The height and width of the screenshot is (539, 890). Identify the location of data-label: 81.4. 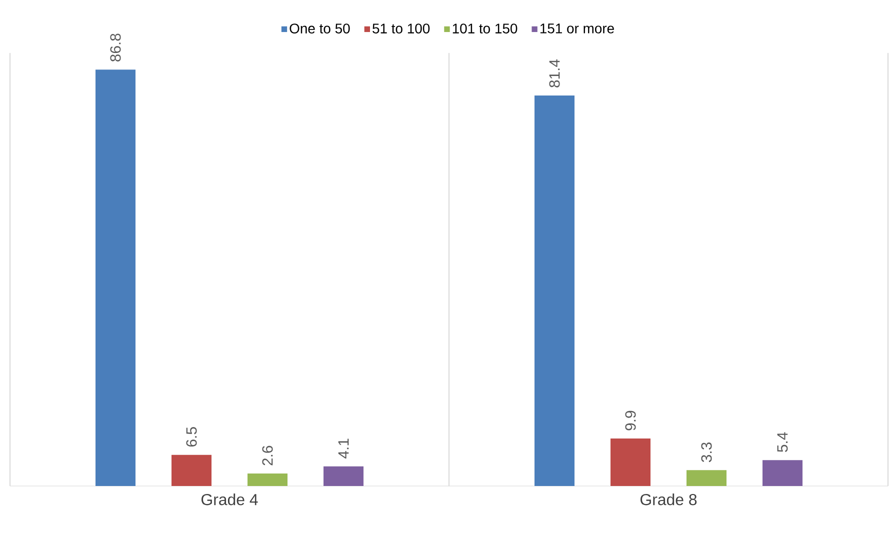
(554, 73).